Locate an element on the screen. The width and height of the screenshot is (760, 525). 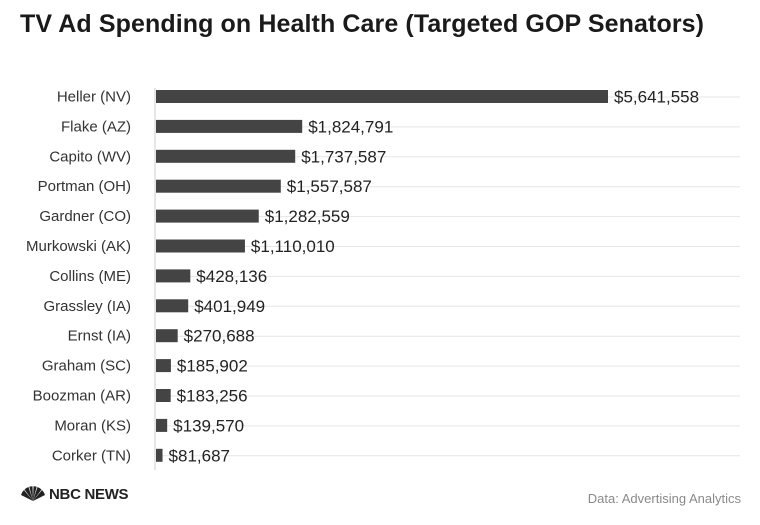
value-label: $270,688 is located at coordinates (219, 336).